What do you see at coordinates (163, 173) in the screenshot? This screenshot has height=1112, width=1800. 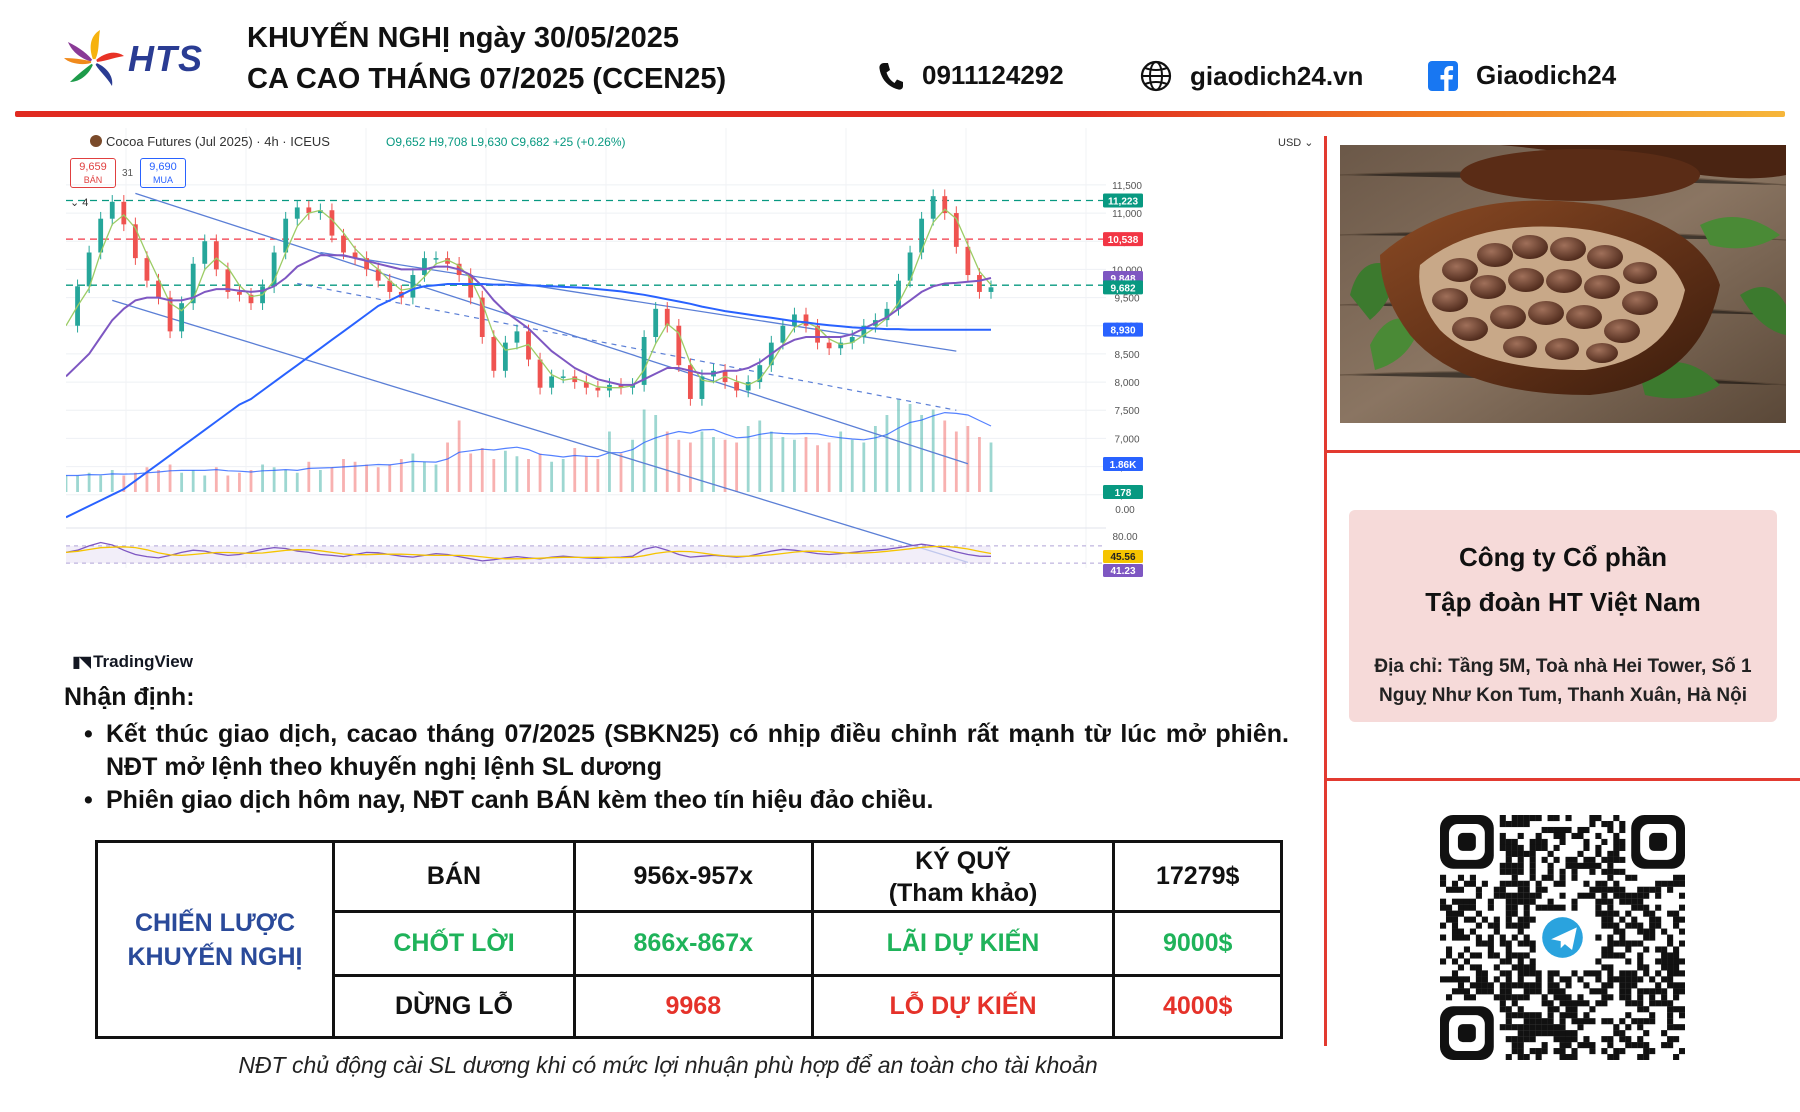 I see `buy-quote-button: 9,690 MUA` at bounding box center [163, 173].